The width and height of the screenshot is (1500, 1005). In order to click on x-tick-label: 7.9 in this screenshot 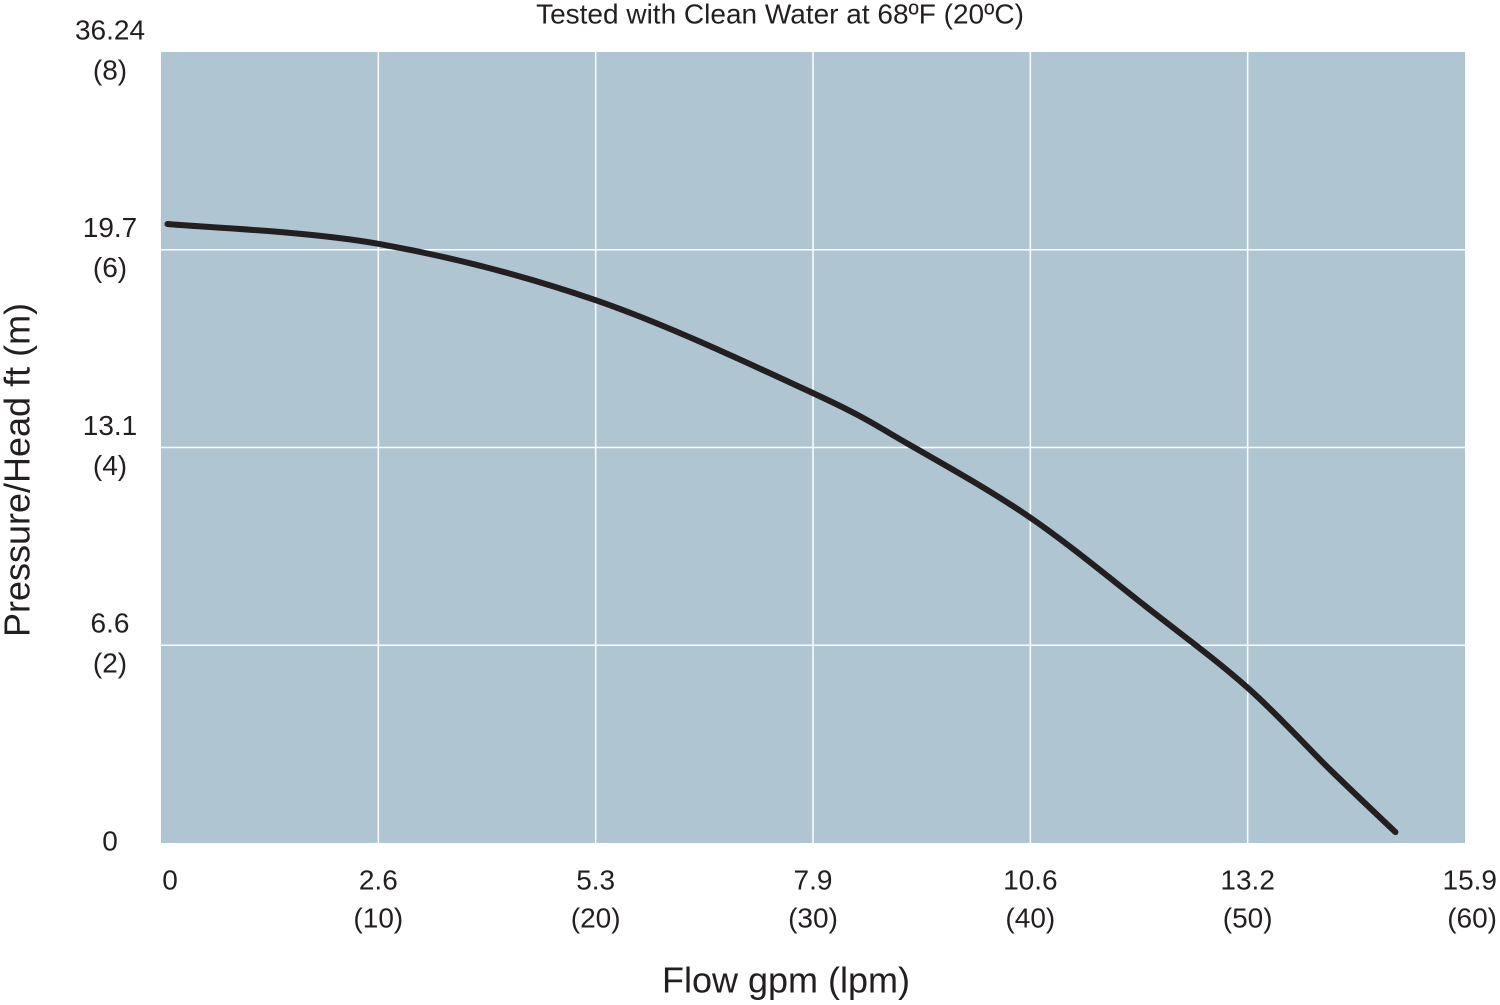, I will do `click(813, 879)`.